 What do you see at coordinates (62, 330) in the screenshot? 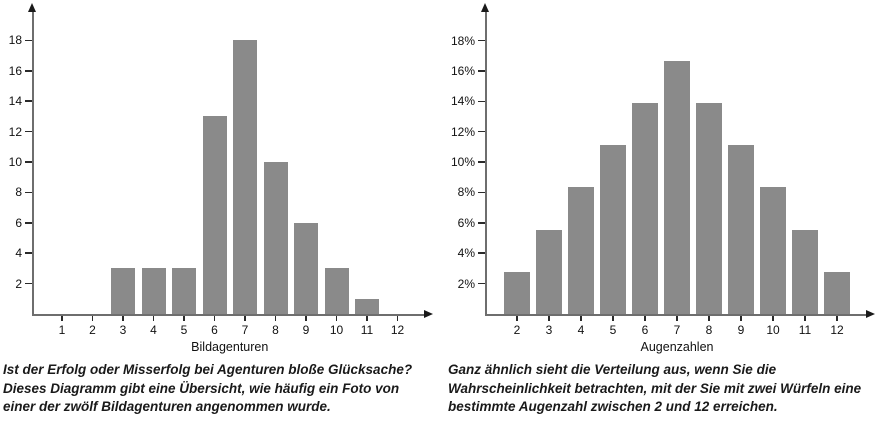
I see `x-tick-label: 1` at bounding box center [62, 330].